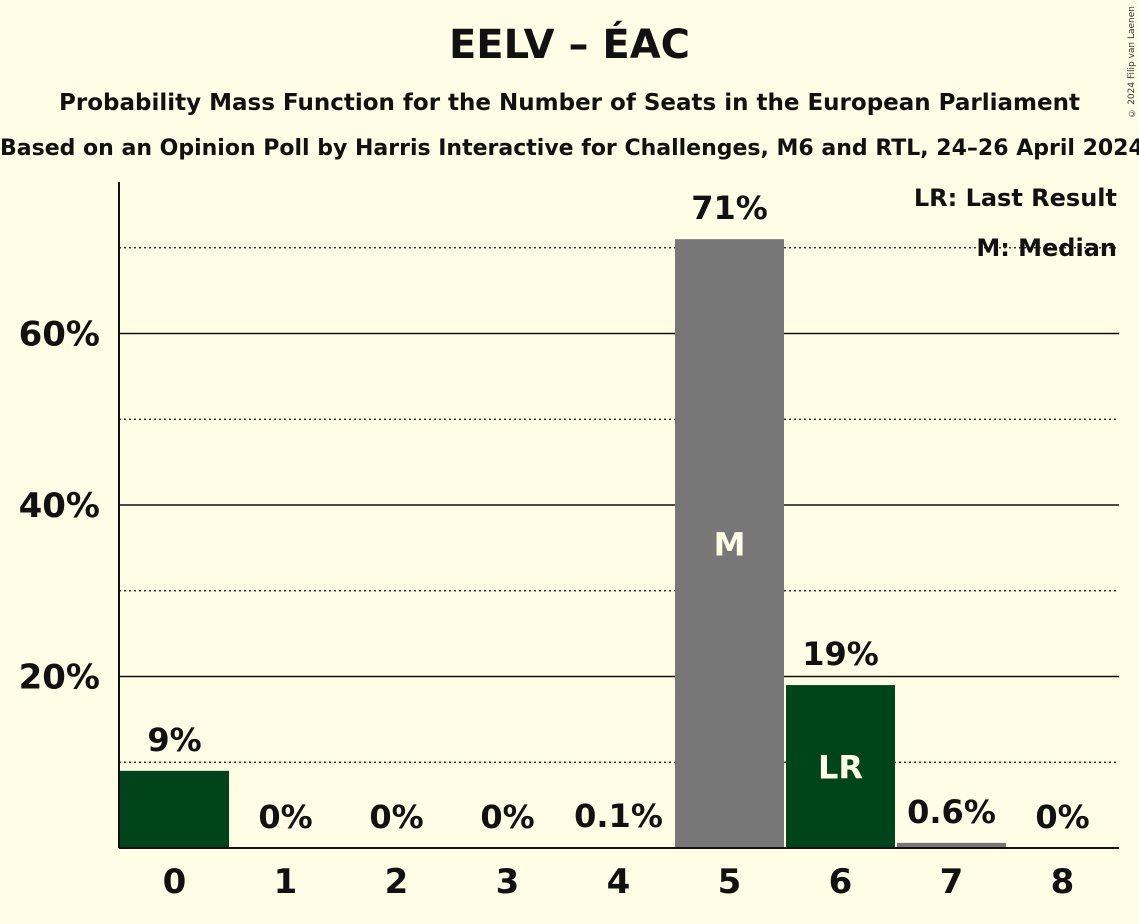 Image resolution: width=1139 pixels, height=924 pixels. I want to click on bar-value-label: 19%, so click(840, 654).